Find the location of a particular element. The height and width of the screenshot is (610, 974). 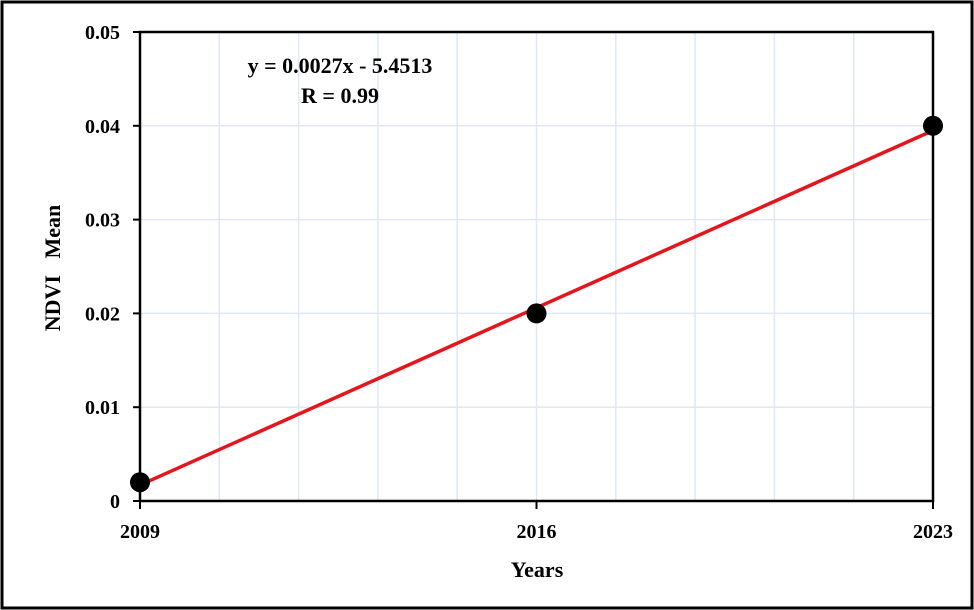

y-tick-label: 0.03 is located at coordinates (102, 221).